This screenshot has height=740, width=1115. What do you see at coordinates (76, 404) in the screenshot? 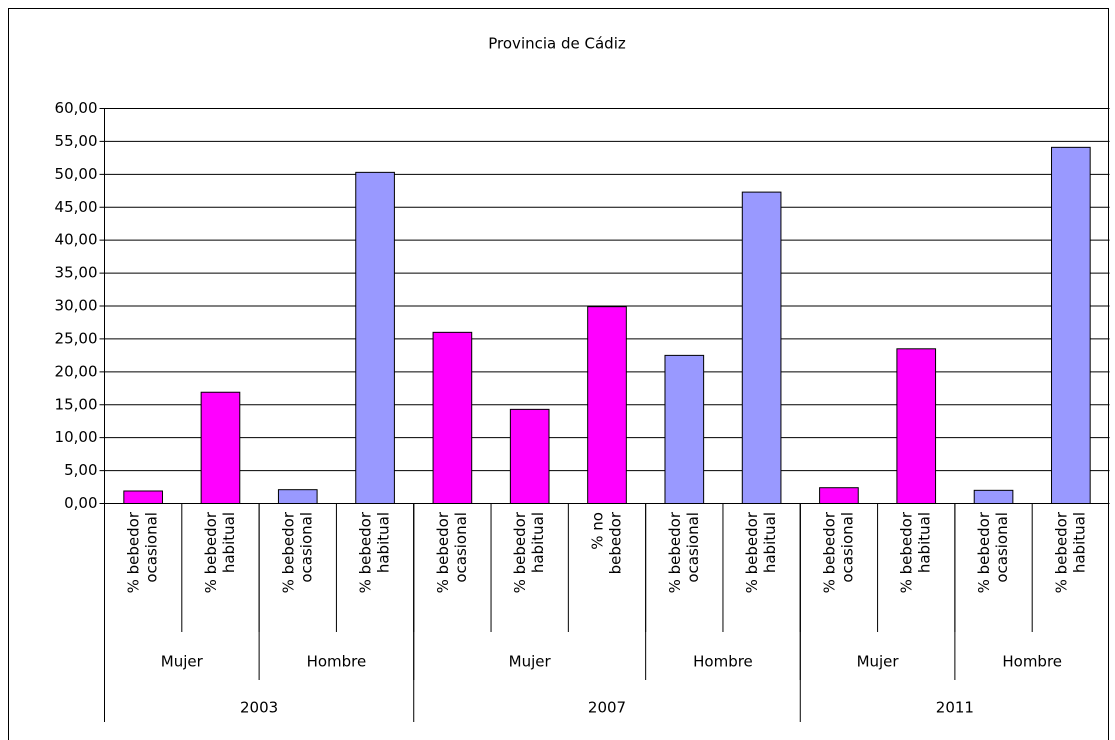
I see `y-tick-label: 15,00` at bounding box center [76, 404].